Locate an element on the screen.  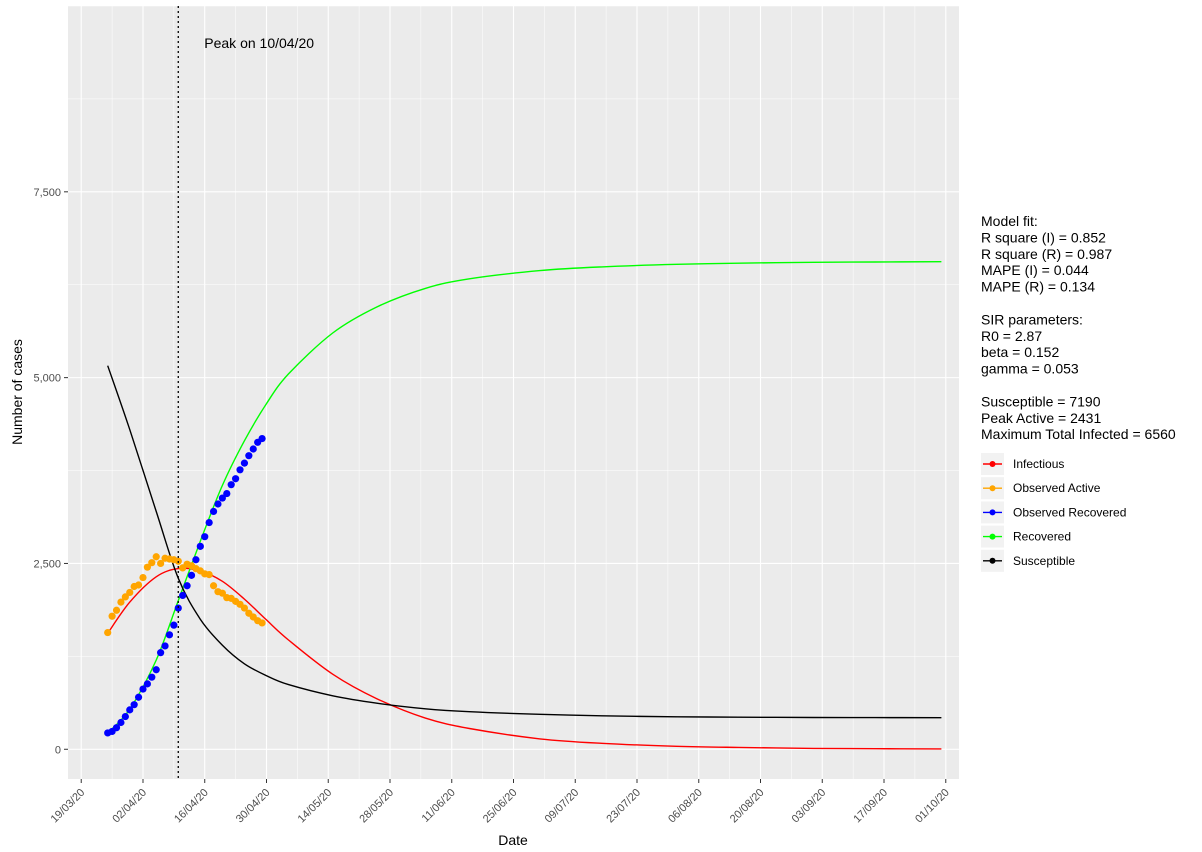
stats-line: R square (R) = 0.987 is located at coordinates (1046, 254).